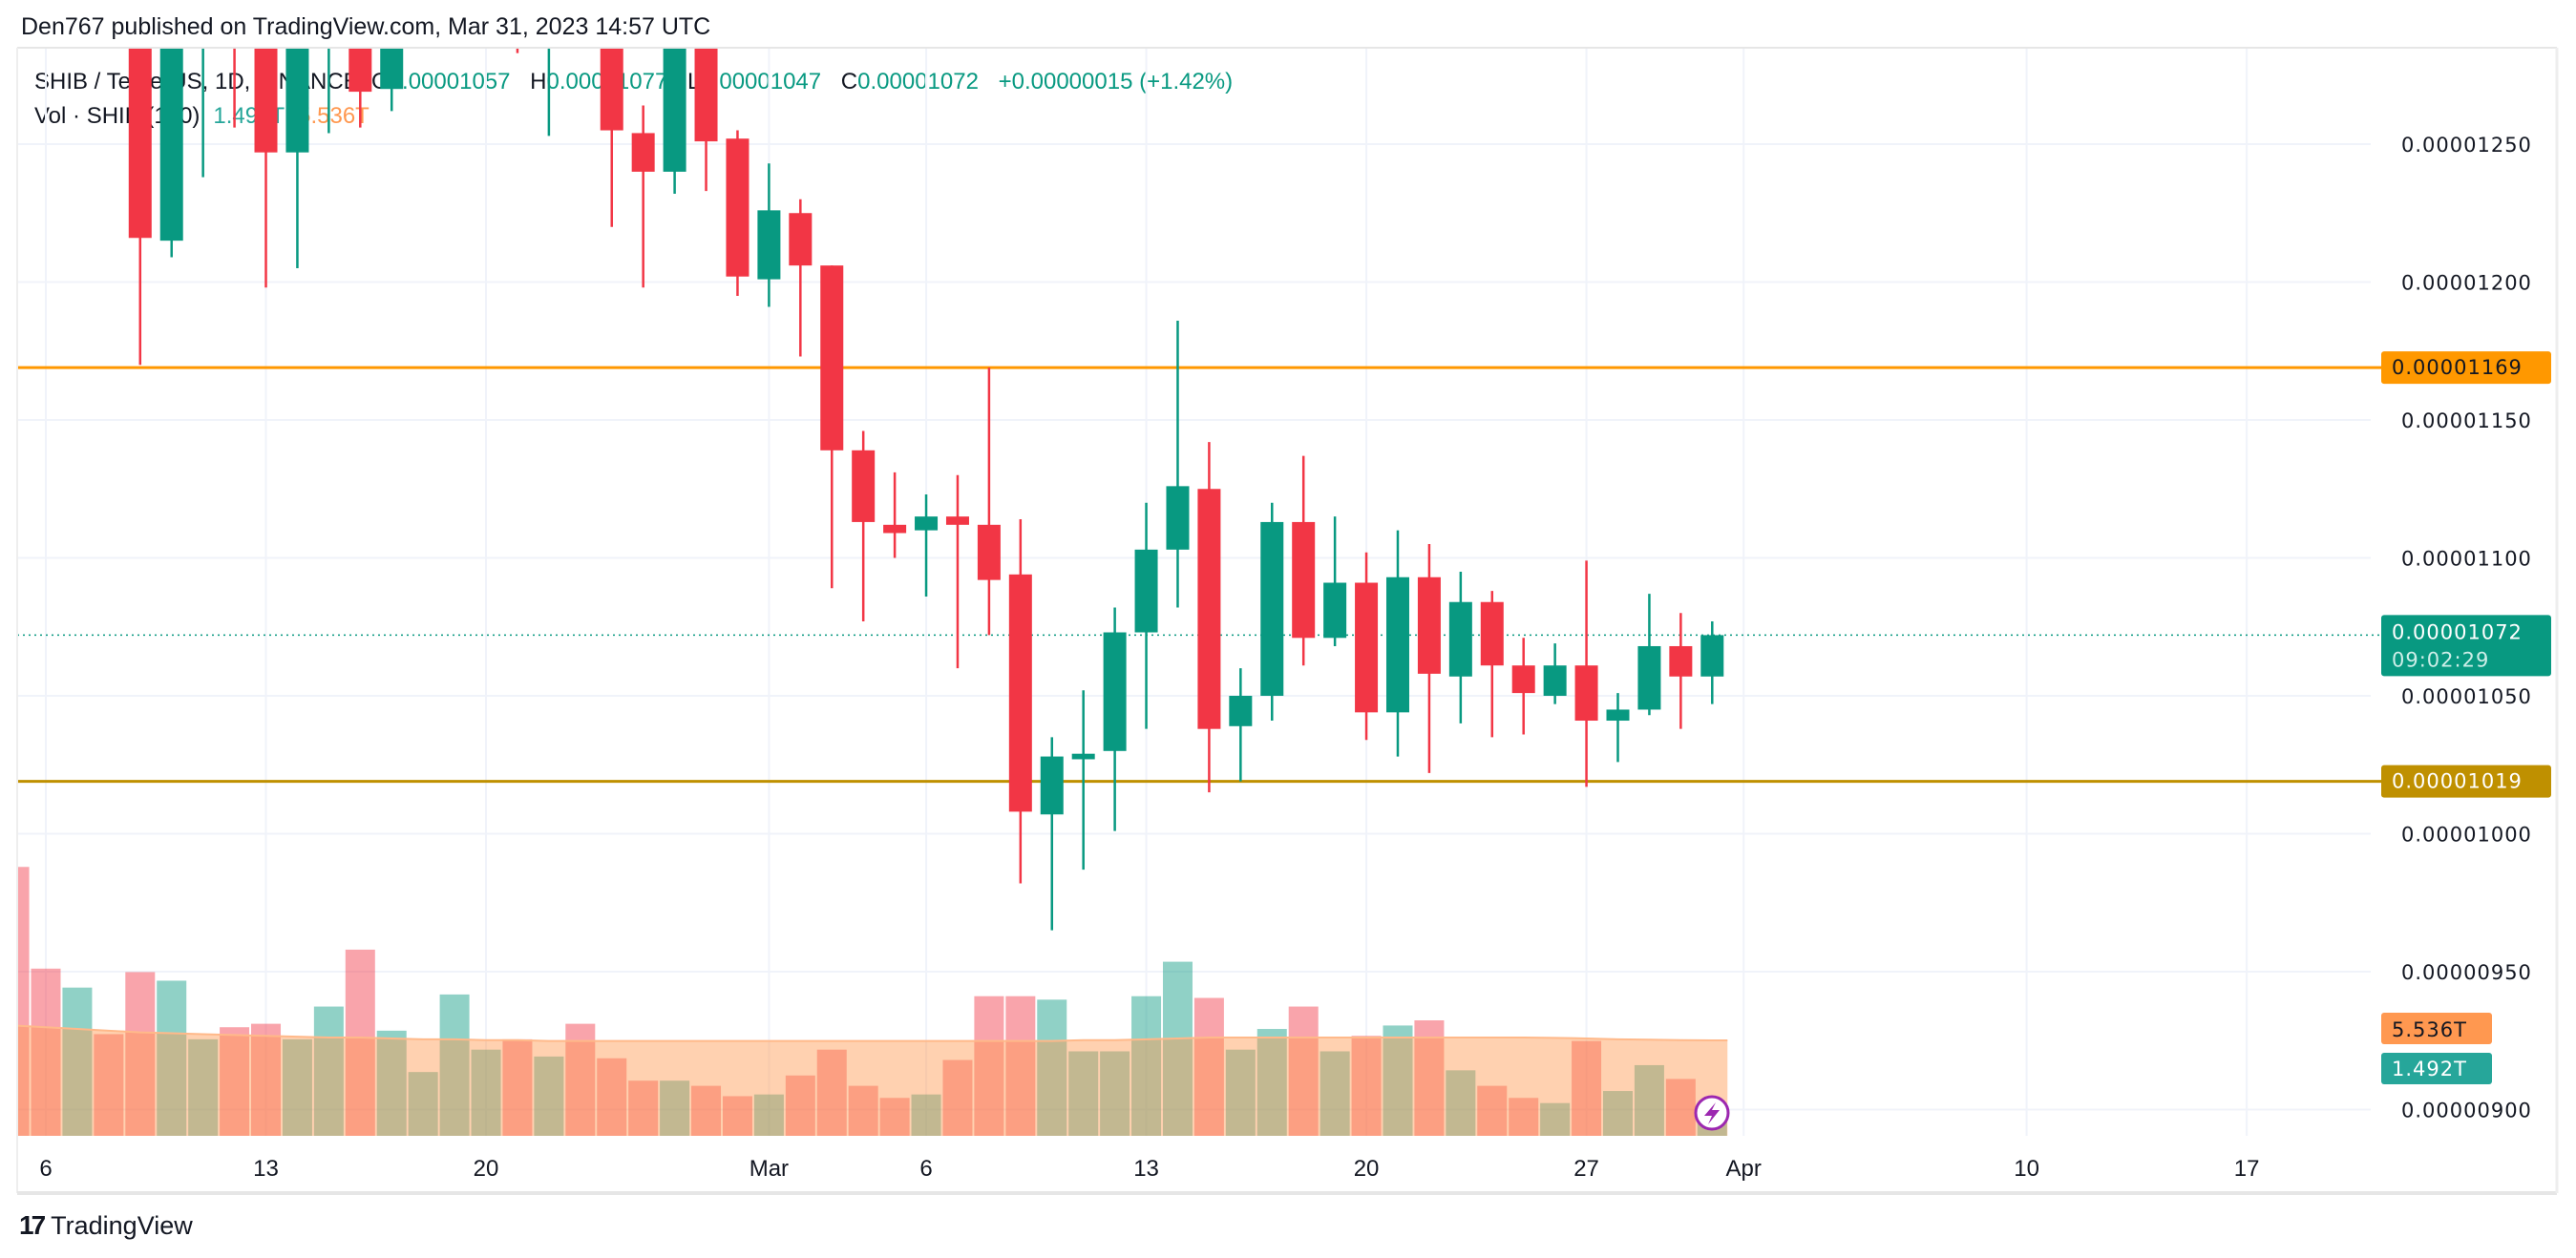 The width and height of the screenshot is (2576, 1258). I want to click on legend-volume-ma-value: 5.536T, so click(334, 116).